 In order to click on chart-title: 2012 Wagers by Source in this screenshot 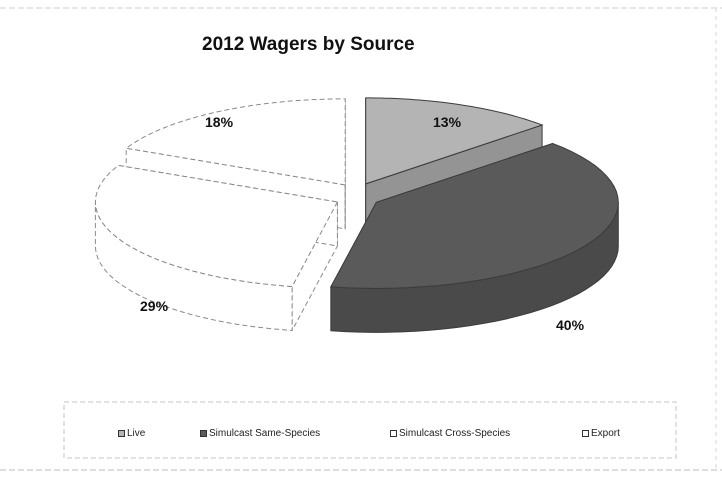, I will do `click(308, 44)`.